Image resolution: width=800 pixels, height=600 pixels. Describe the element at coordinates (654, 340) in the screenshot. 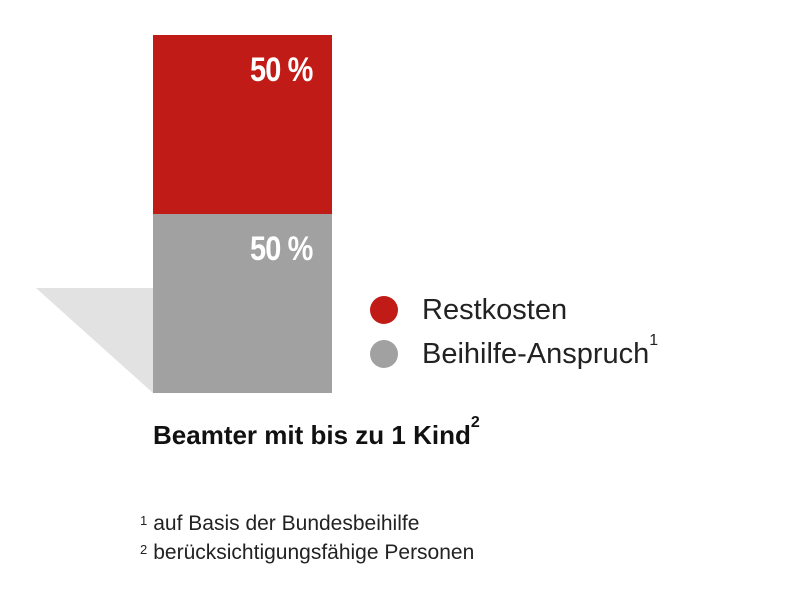

I see `legend-footnote-marker: 1` at that location.